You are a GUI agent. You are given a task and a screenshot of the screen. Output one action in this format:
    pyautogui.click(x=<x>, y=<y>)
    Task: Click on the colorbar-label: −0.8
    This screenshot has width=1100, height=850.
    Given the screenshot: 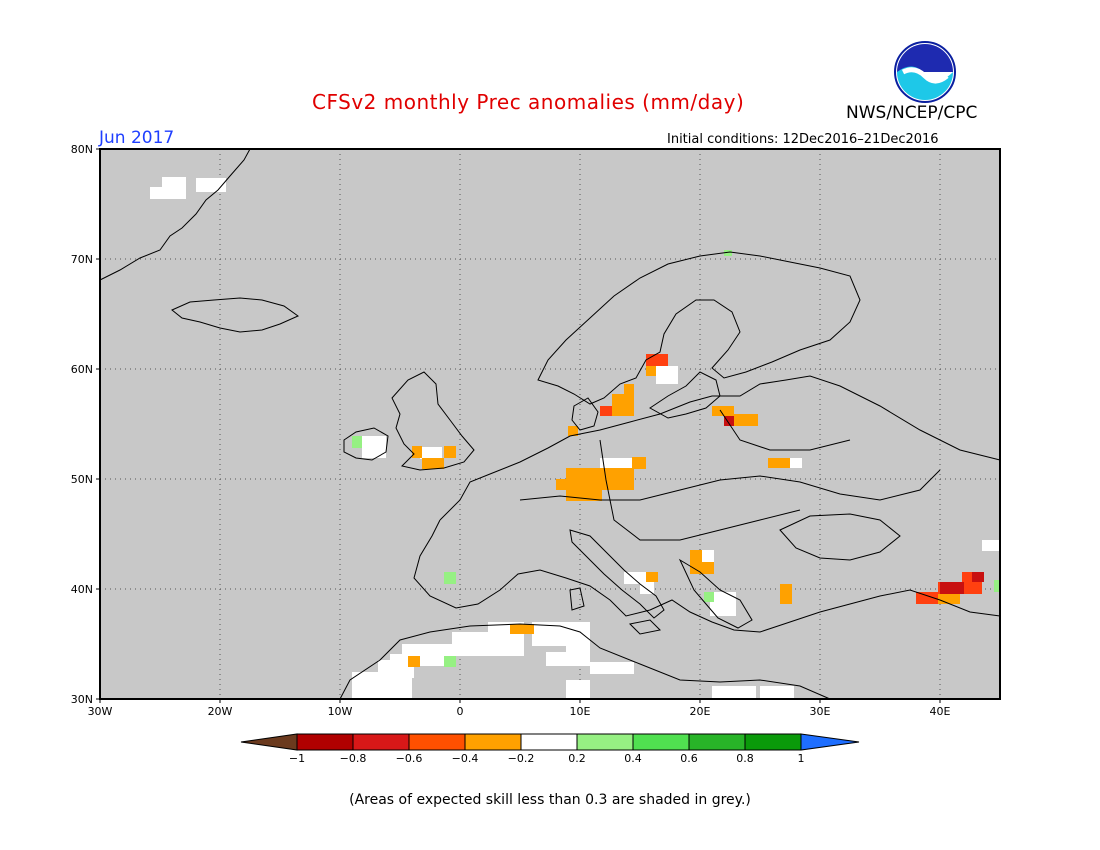 What is the action you would take?
    pyautogui.click(x=353, y=758)
    